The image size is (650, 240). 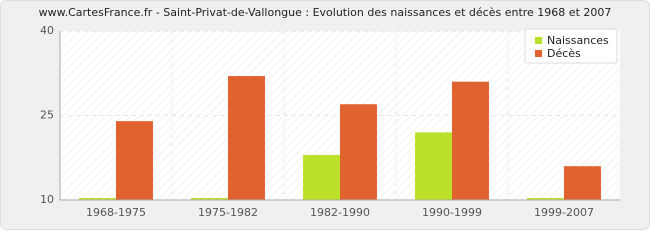 I want to click on y-tick-label: 25, so click(x=47, y=115).